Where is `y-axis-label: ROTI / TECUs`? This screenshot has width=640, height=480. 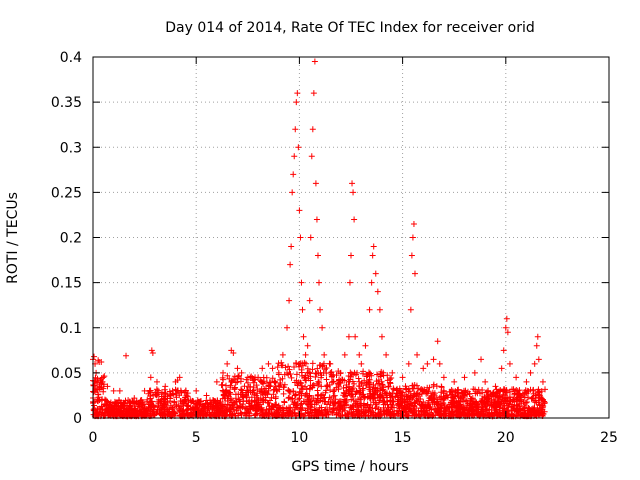 y-axis-label: ROTI / TECUs is located at coordinates (13, 238).